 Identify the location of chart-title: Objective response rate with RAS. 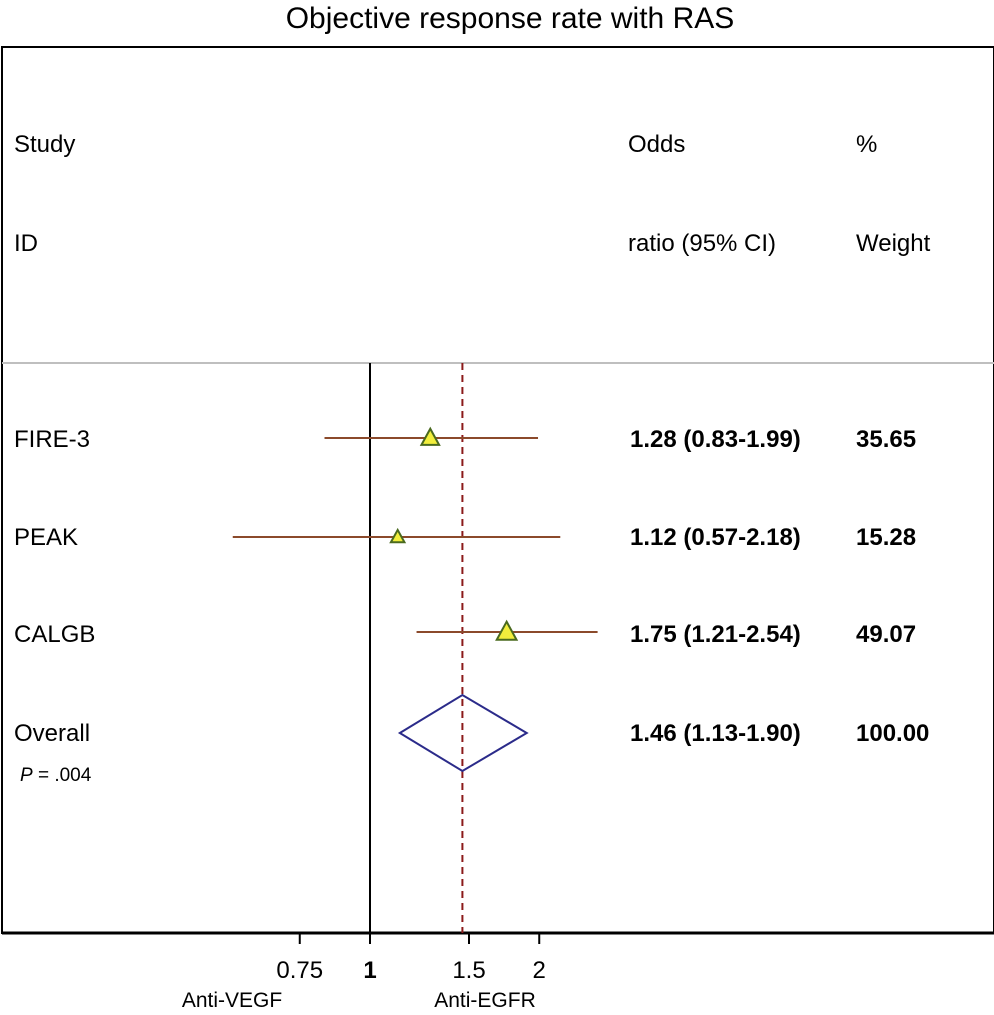
(510, 18).